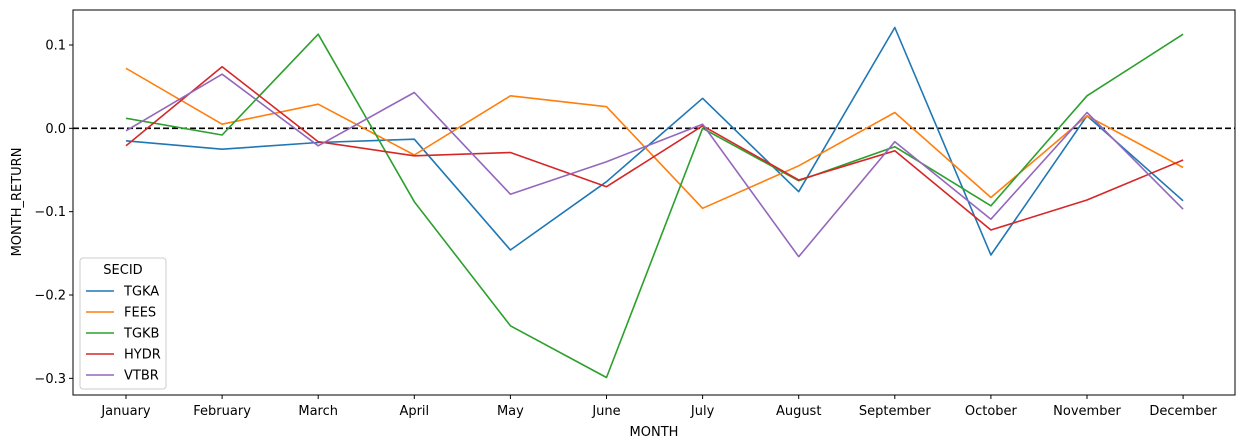 The width and height of the screenshot is (1245, 448). I want to click on legend-label-vtbr: VTBR, so click(141, 376).